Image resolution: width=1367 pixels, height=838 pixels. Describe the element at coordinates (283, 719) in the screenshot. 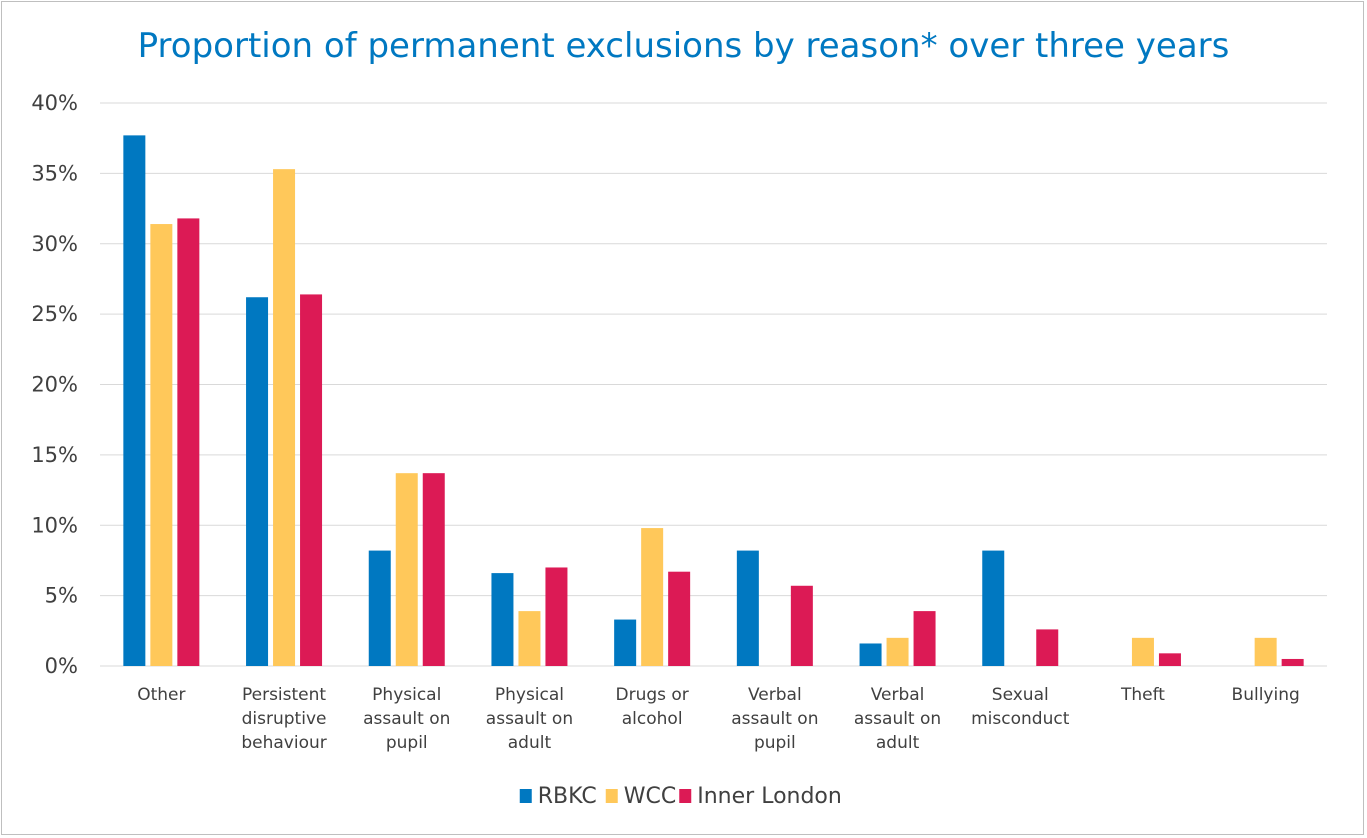

I see `x-tick-label: Persistent disruptive behaviour` at that location.